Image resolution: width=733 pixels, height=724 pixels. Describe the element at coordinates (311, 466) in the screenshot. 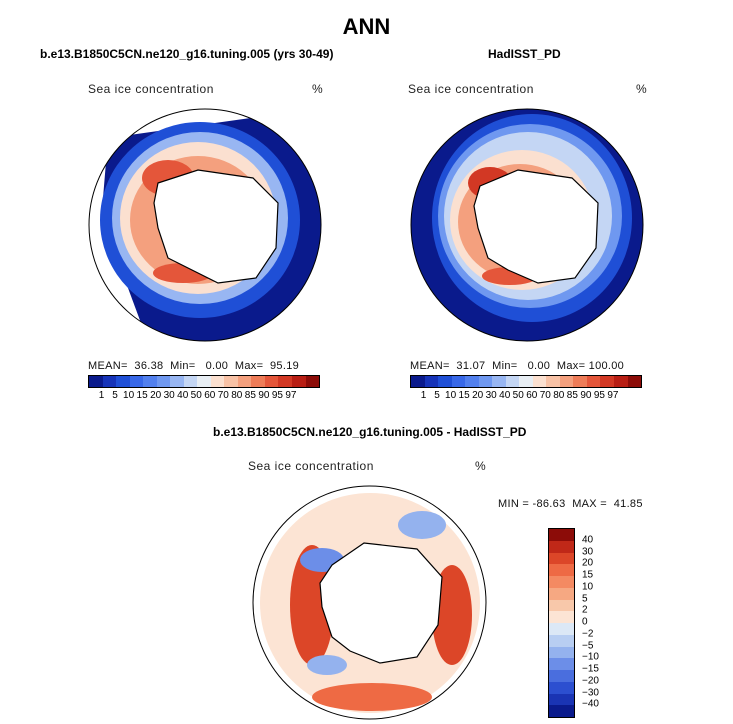

I see `panel3-field-label: Sea ice concentration` at that location.